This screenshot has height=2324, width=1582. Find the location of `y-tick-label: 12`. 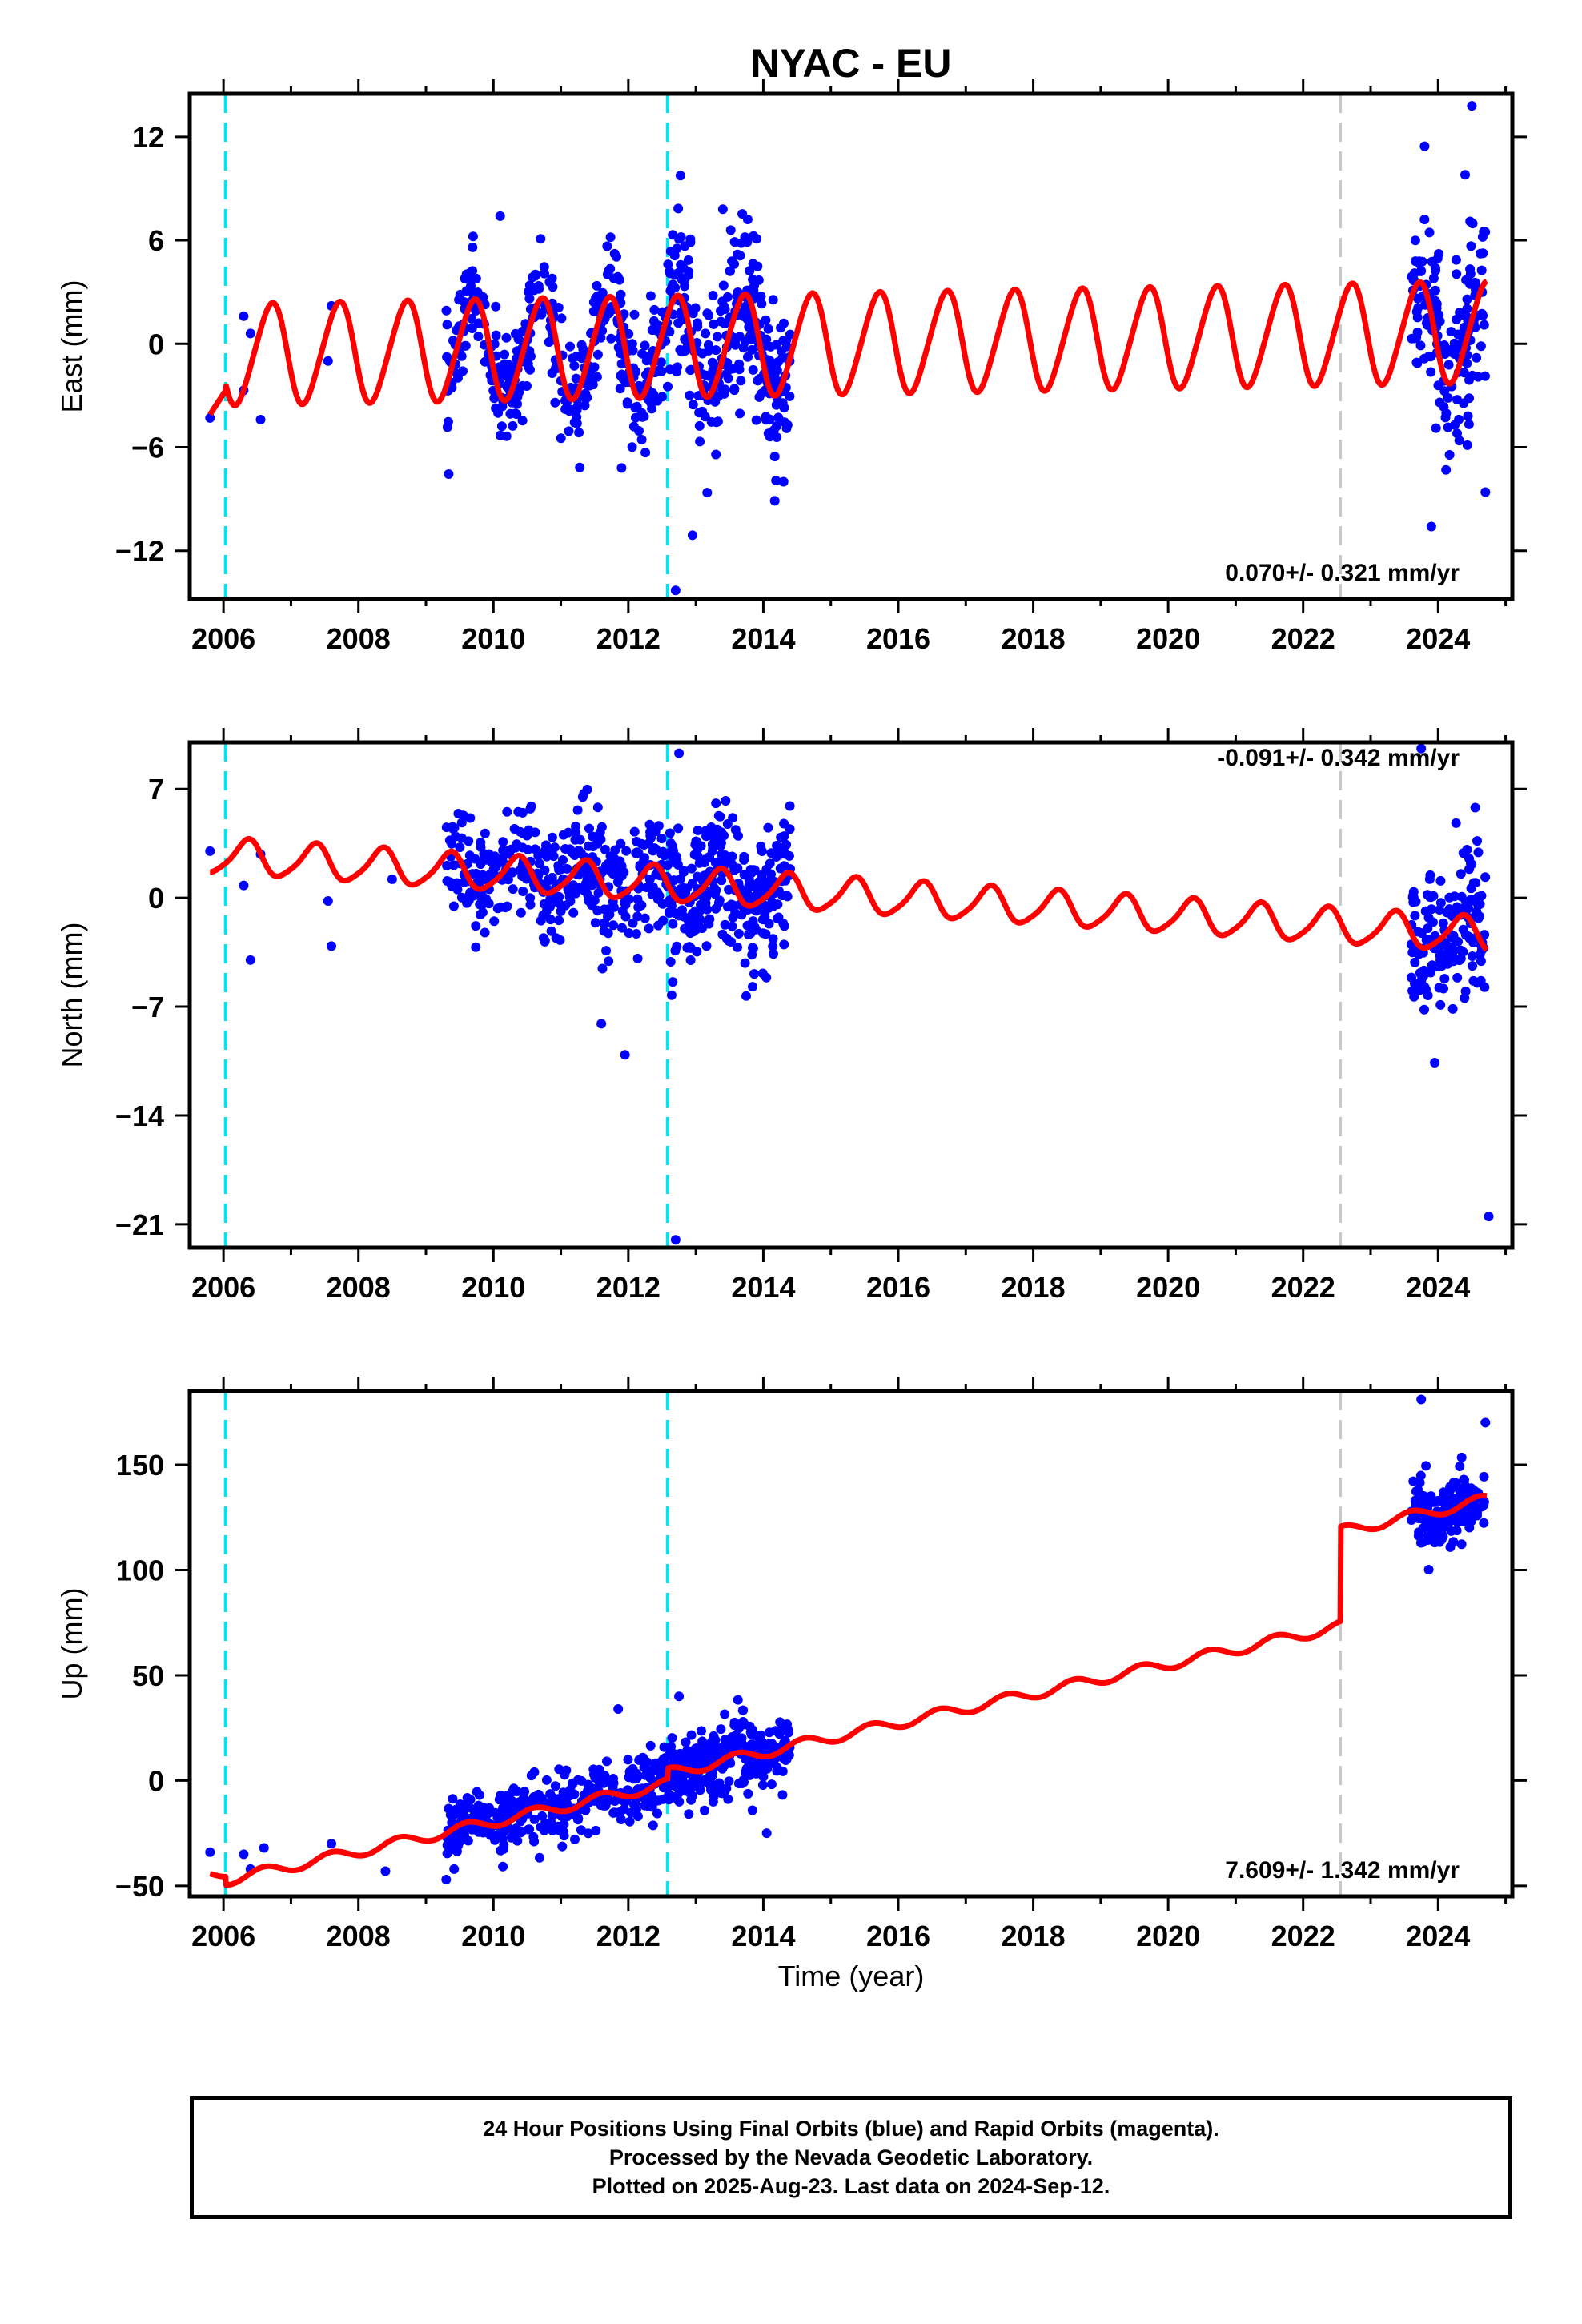

y-tick-label: 12 is located at coordinates (148, 137).